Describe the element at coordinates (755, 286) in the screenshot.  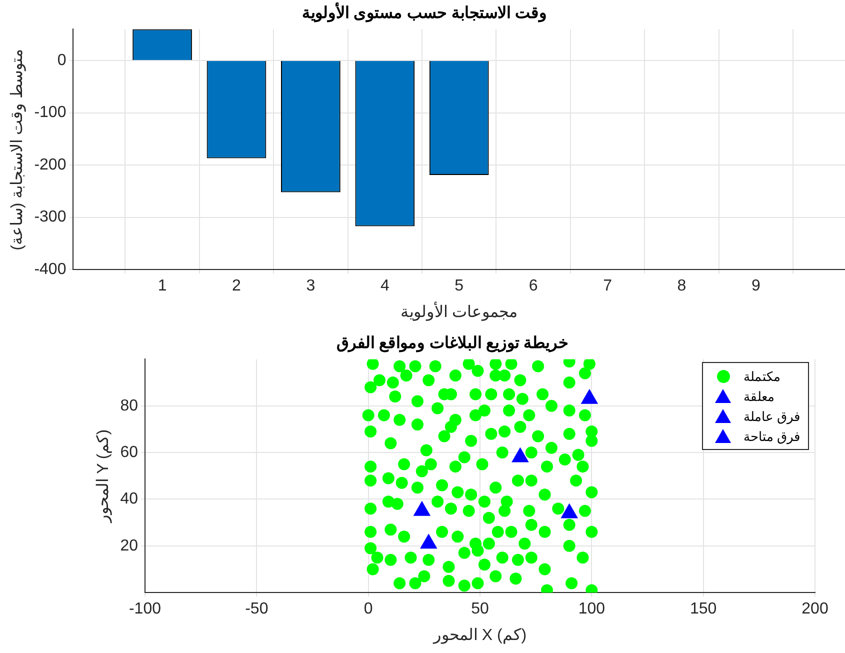
I see `x-tick-label: 9` at that location.